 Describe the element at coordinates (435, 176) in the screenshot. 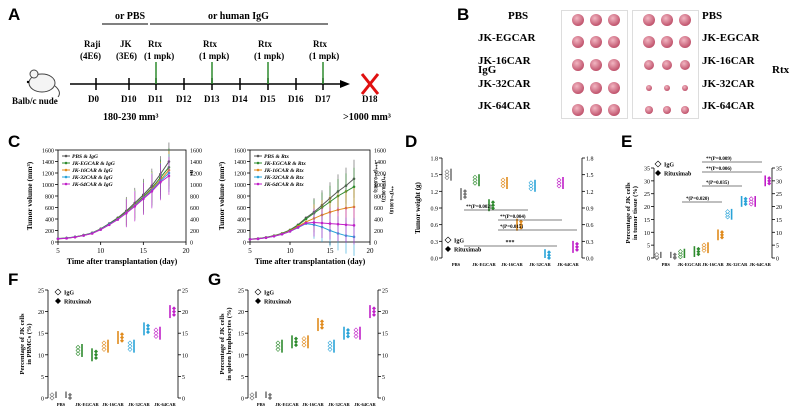

I see `y-tick-label: 1.5` at that location.